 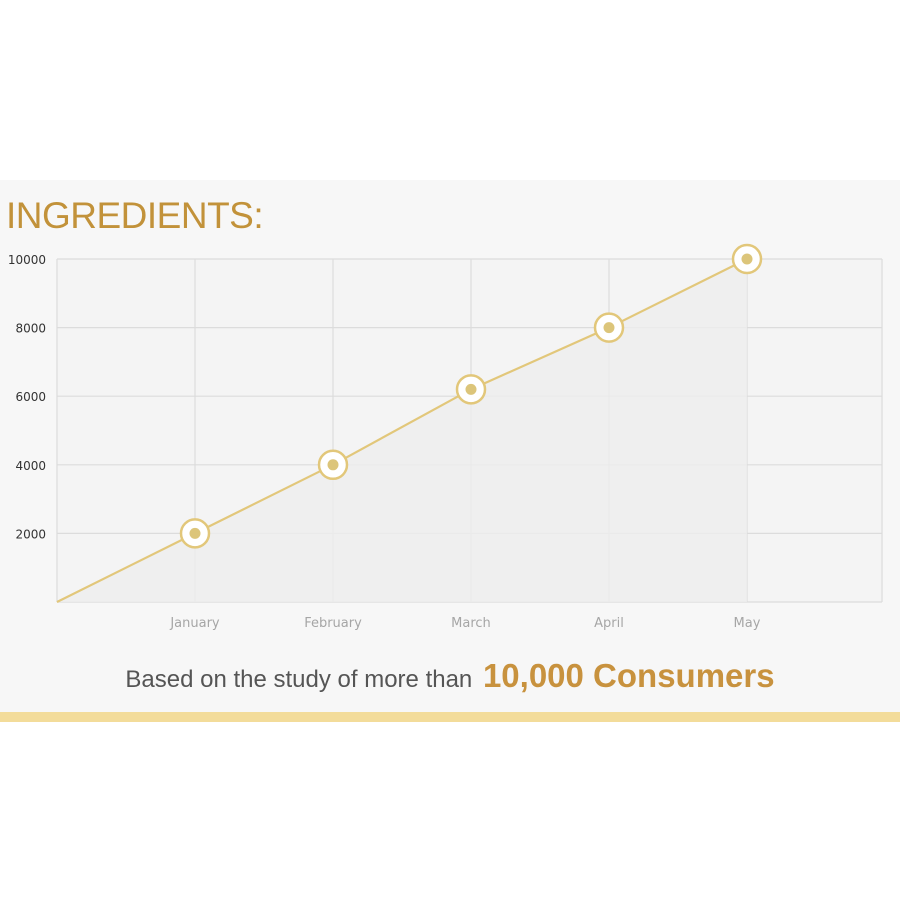 I want to click on caption-text: Based on the study of more than, so click(x=299, y=679).